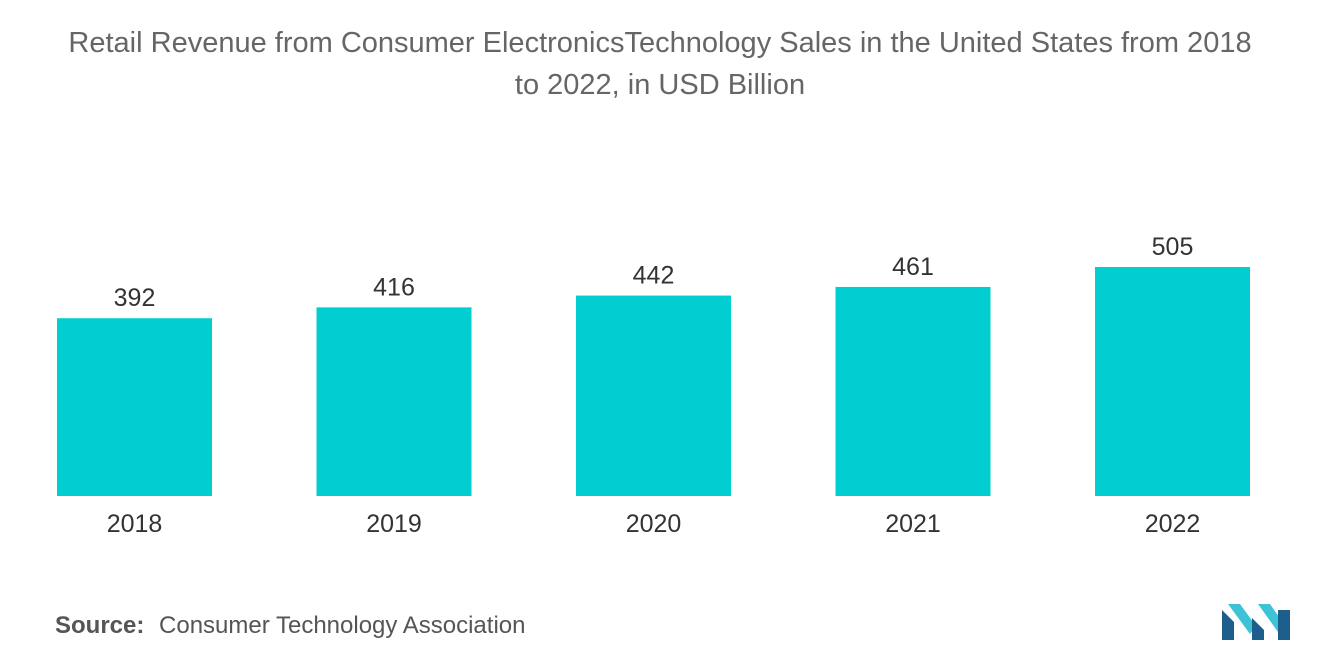  Describe the element at coordinates (135, 298) in the screenshot. I see `data-label-2018: 392` at that location.